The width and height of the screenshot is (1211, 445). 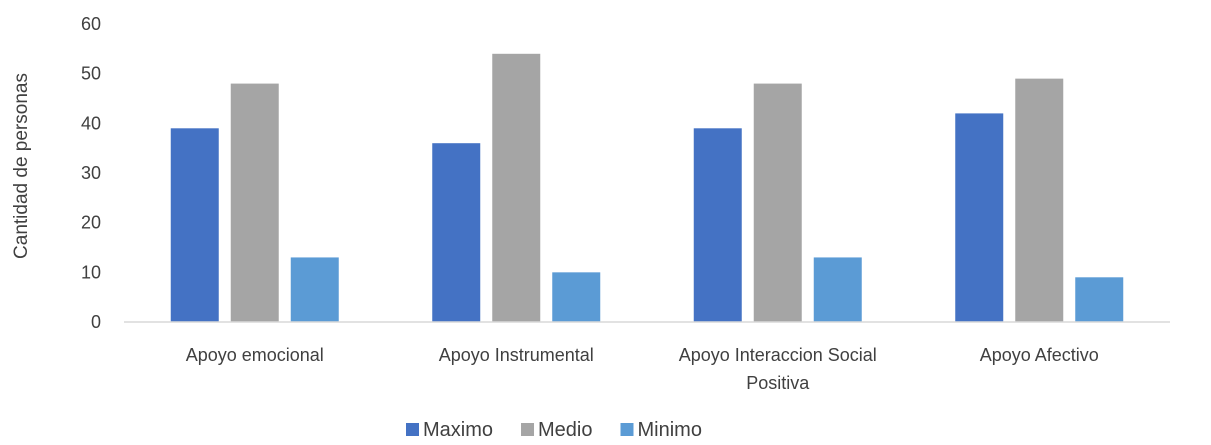 I want to click on legend-label: Maximo, so click(x=458, y=430).